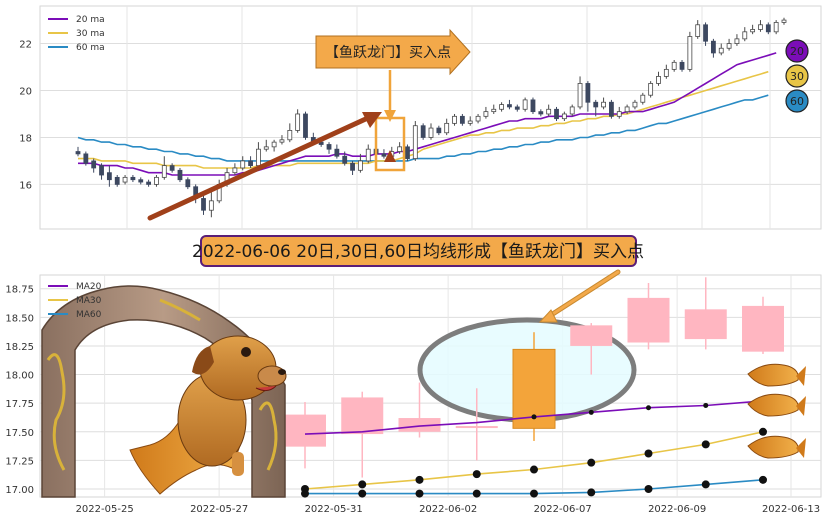 The image size is (827, 520). I want to click on bottom-y-tick-label: 17.75, so click(19, 404).